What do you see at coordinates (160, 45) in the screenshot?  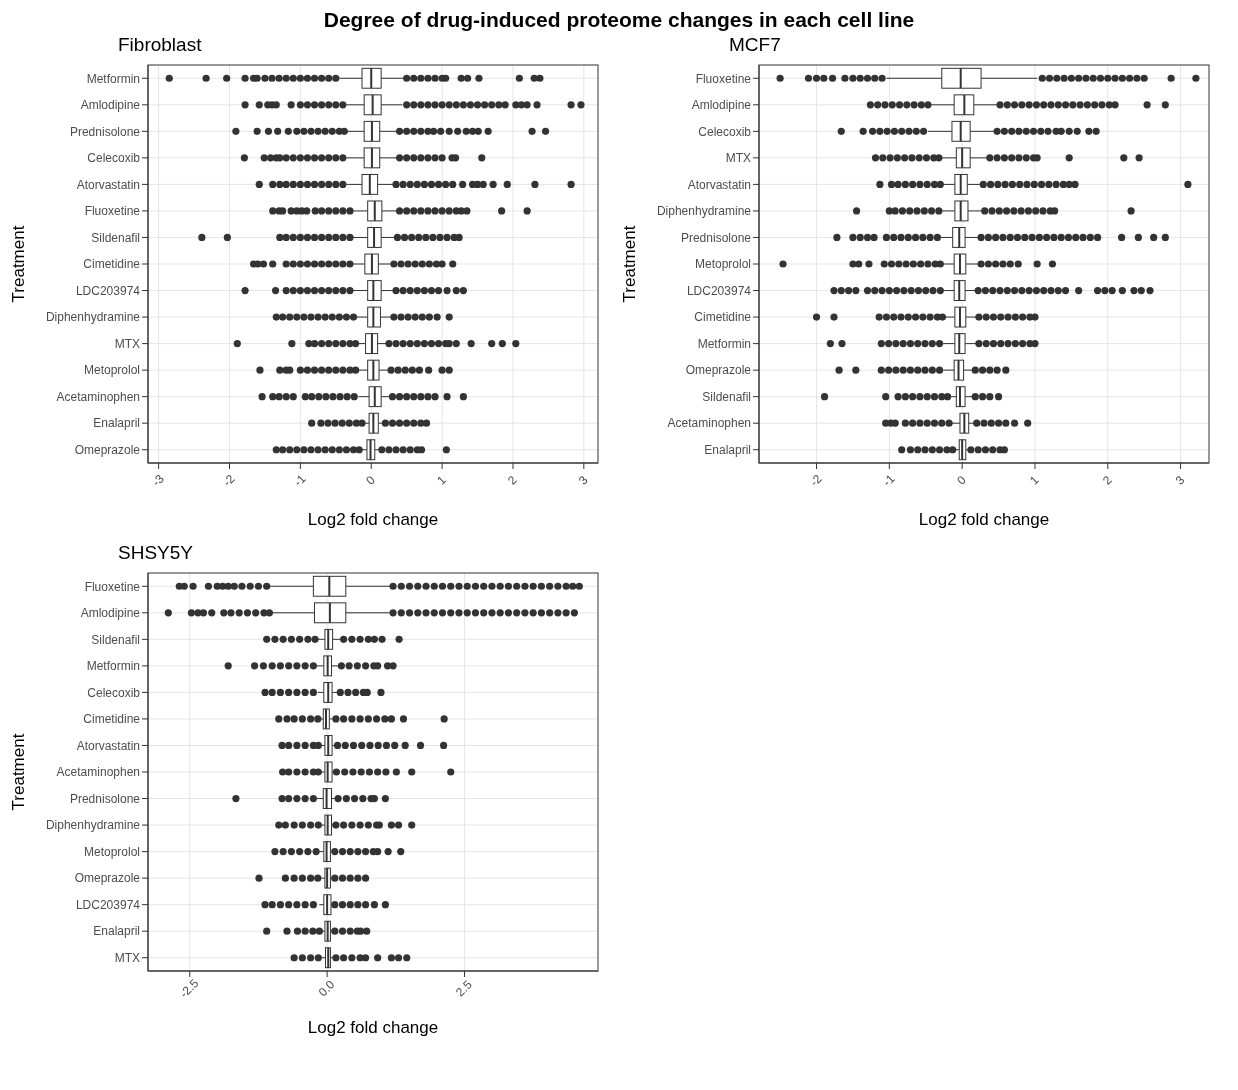 I see `chart-subtitle: Fibroblast` at bounding box center [160, 45].